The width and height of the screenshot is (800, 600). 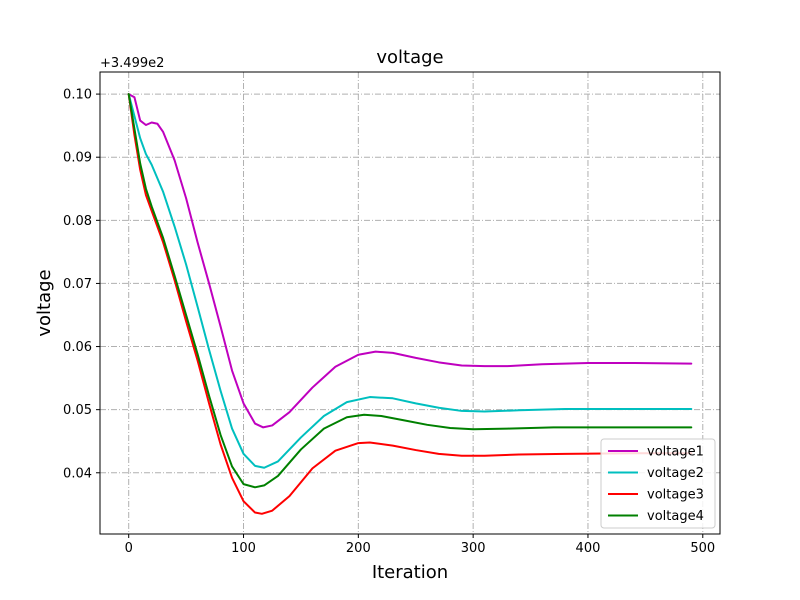 What do you see at coordinates (44, 302) in the screenshot?
I see `y-axis-label: voltage` at bounding box center [44, 302].